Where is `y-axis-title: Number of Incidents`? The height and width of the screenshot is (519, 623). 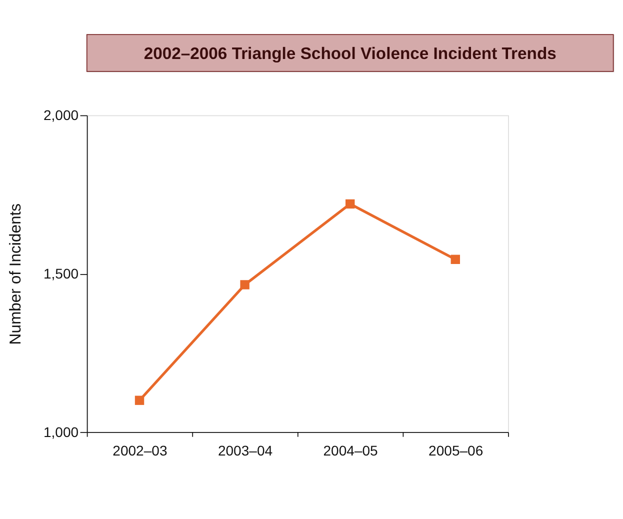 y-axis-title: Number of Incidents is located at coordinates (16, 274).